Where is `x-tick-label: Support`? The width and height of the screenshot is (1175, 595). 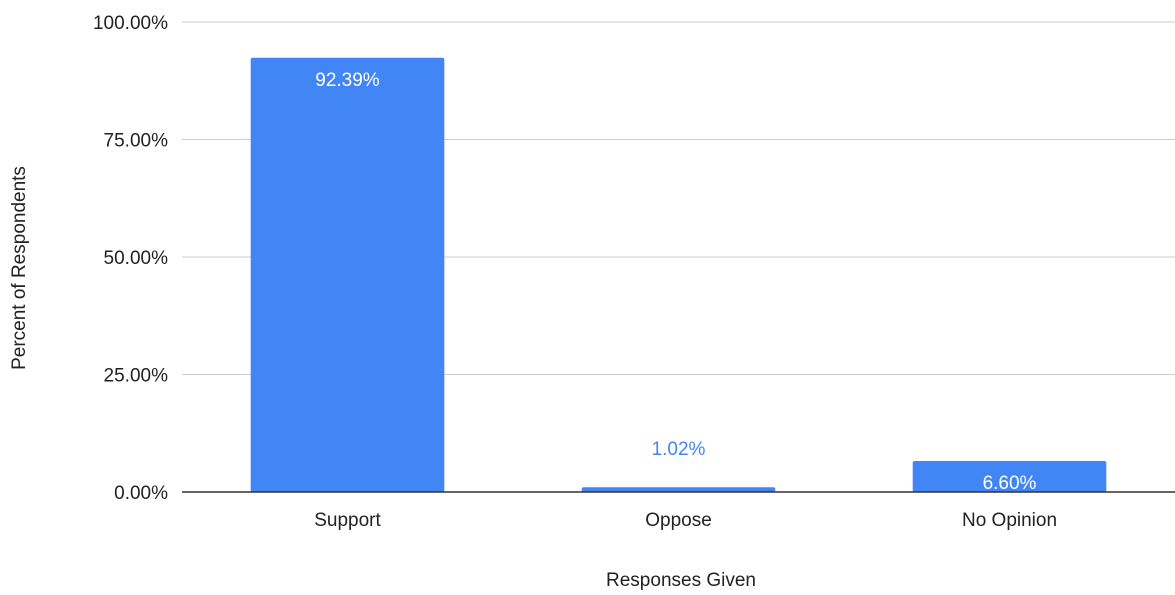 x-tick-label: Support is located at coordinates (347, 520).